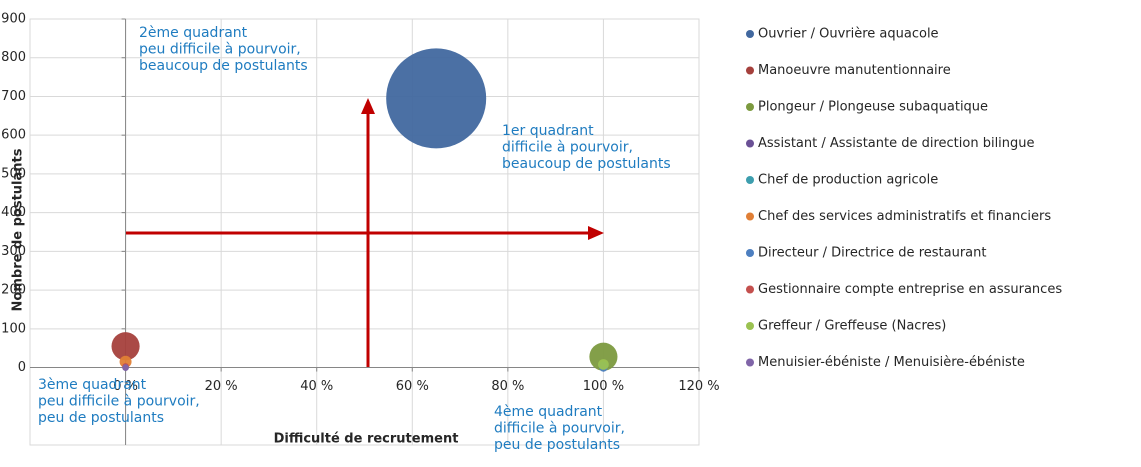  I want to click on annotation: 3ème quadrant, so click(92, 385).